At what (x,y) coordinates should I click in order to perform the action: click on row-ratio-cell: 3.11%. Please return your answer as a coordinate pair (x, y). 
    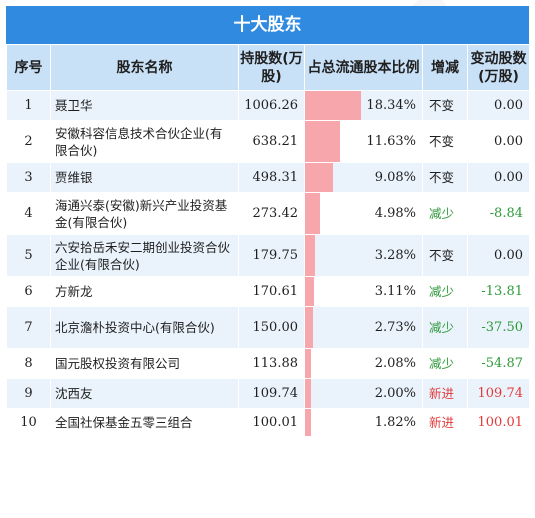
    Looking at the image, I should click on (363, 291).